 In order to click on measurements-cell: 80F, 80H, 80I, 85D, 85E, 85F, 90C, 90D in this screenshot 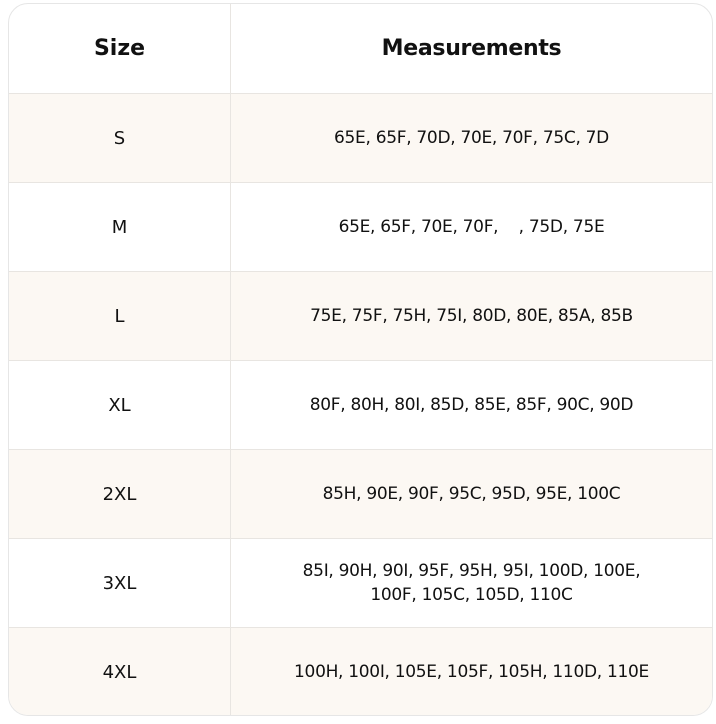, I will do `click(471, 405)`.